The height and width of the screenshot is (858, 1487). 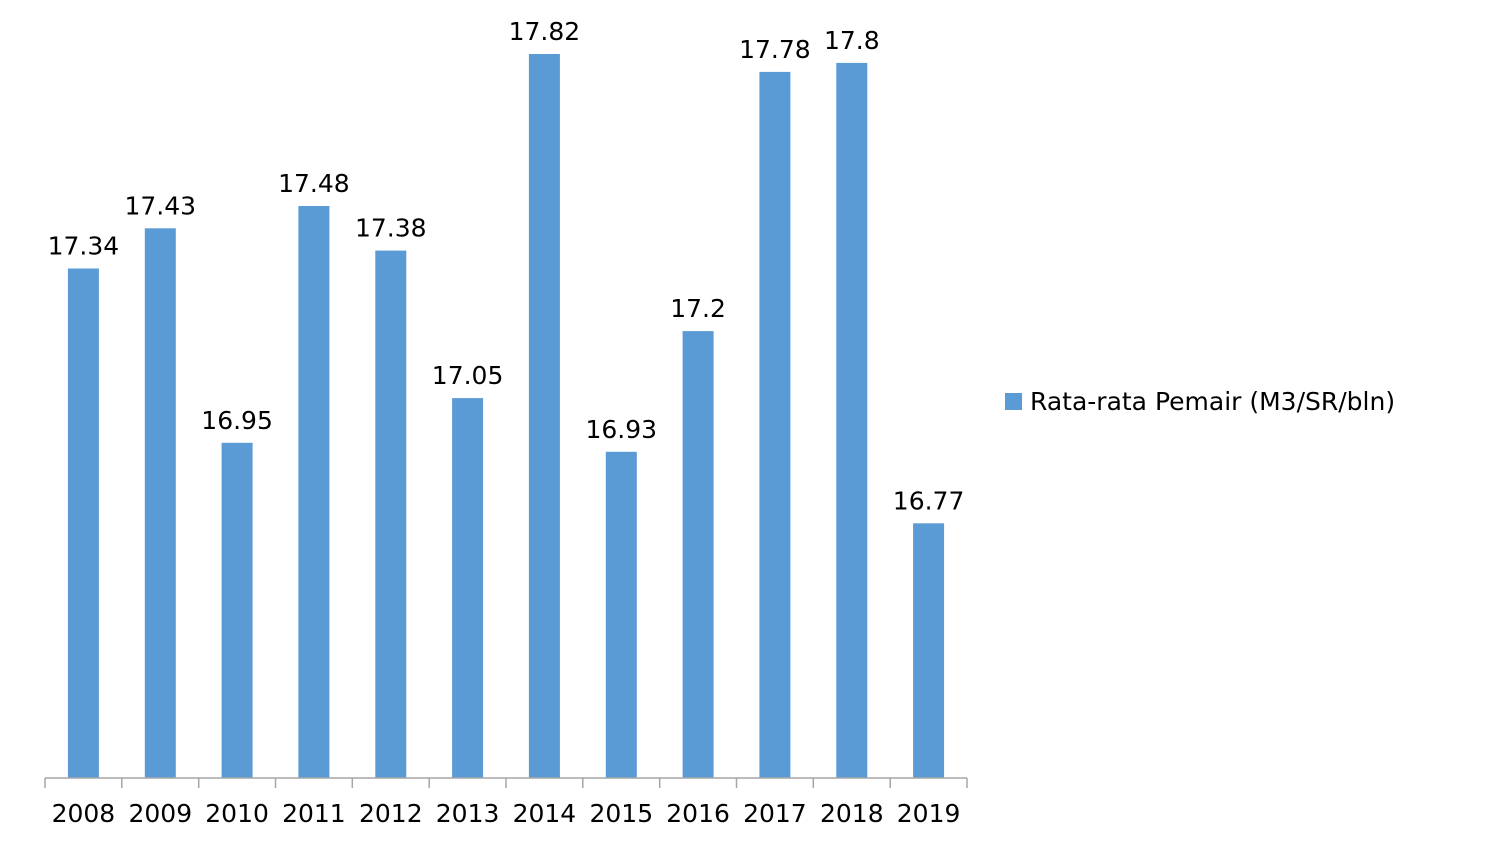 I want to click on x-tick-label-2016: 2016, so click(x=698, y=813).